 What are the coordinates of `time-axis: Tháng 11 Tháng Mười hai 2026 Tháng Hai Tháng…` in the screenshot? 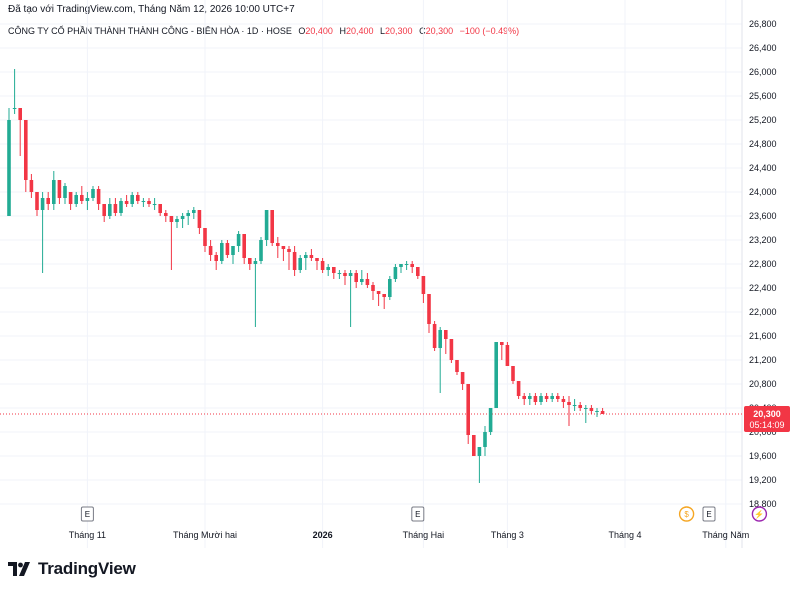 It's located at (409, 535).